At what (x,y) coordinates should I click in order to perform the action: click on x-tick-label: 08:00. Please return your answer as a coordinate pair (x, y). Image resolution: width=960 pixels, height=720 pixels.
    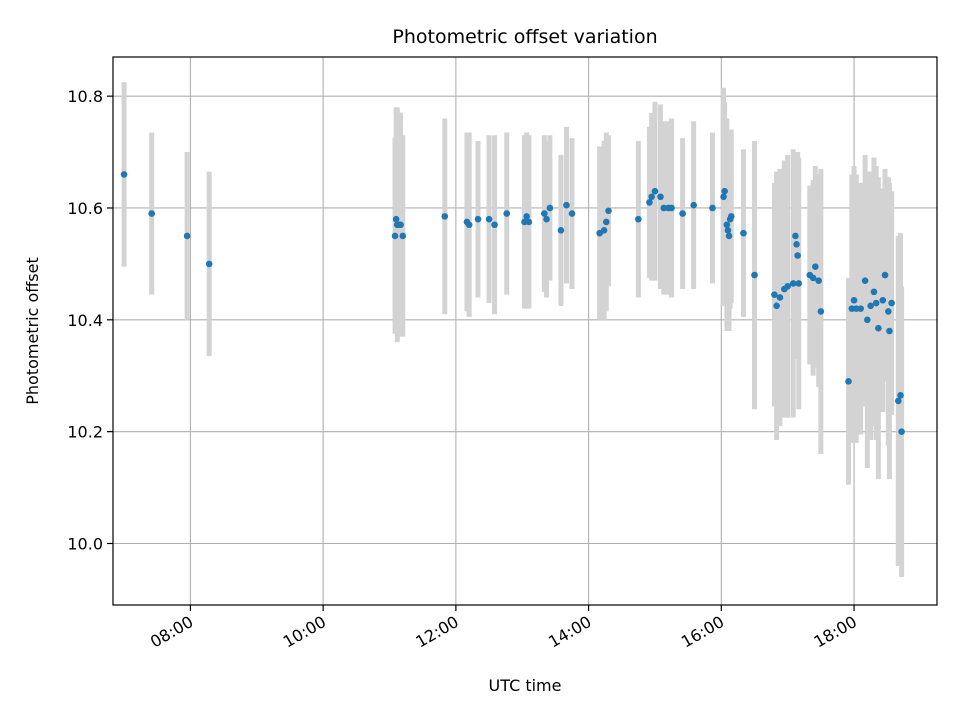
    Looking at the image, I should click on (171, 632).